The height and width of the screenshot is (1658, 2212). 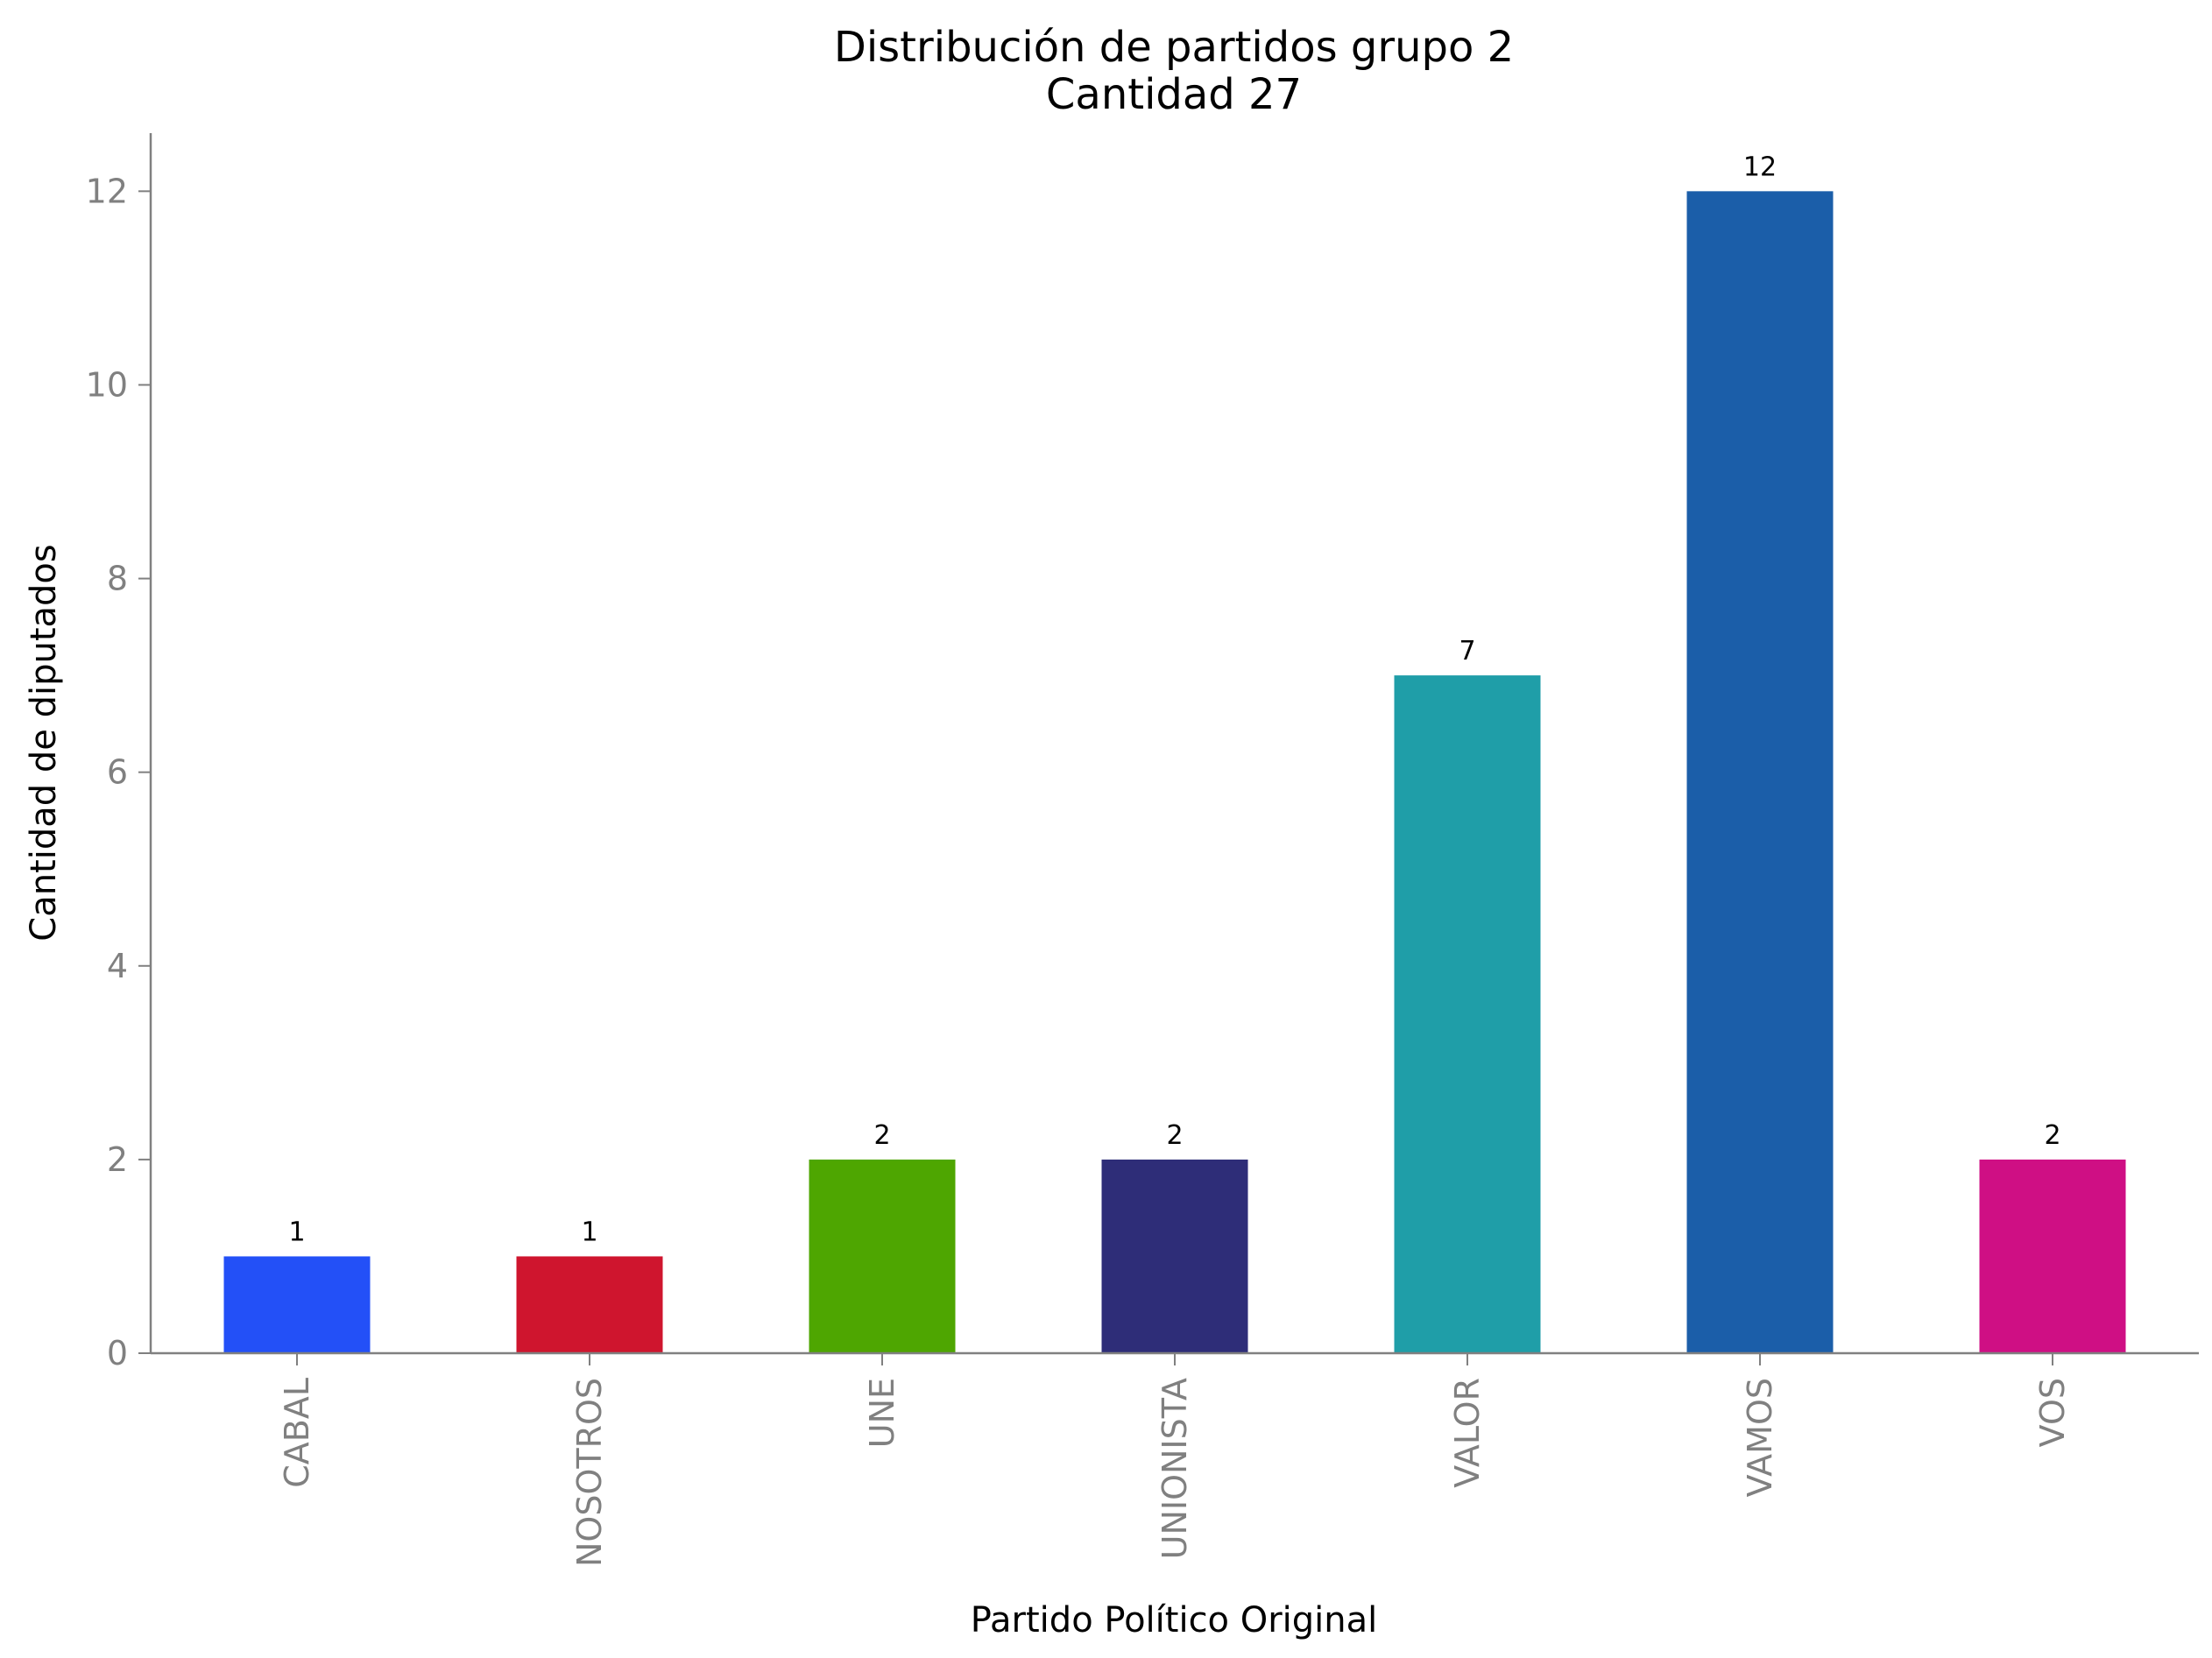 What do you see at coordinates (2052, 1412) in the screenshot?
I see `x-tick-label: VOS` at bounding box center [2052, 1412].